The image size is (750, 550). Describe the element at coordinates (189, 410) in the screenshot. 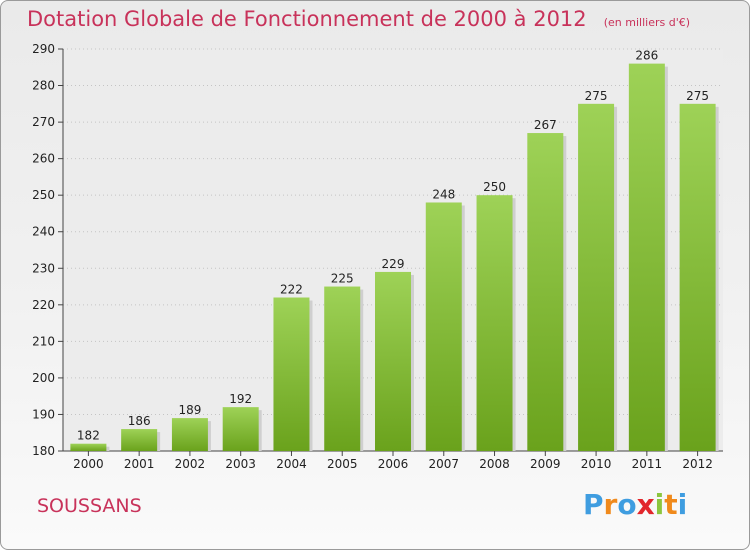

I see `bar-value-label: 189` at that location.